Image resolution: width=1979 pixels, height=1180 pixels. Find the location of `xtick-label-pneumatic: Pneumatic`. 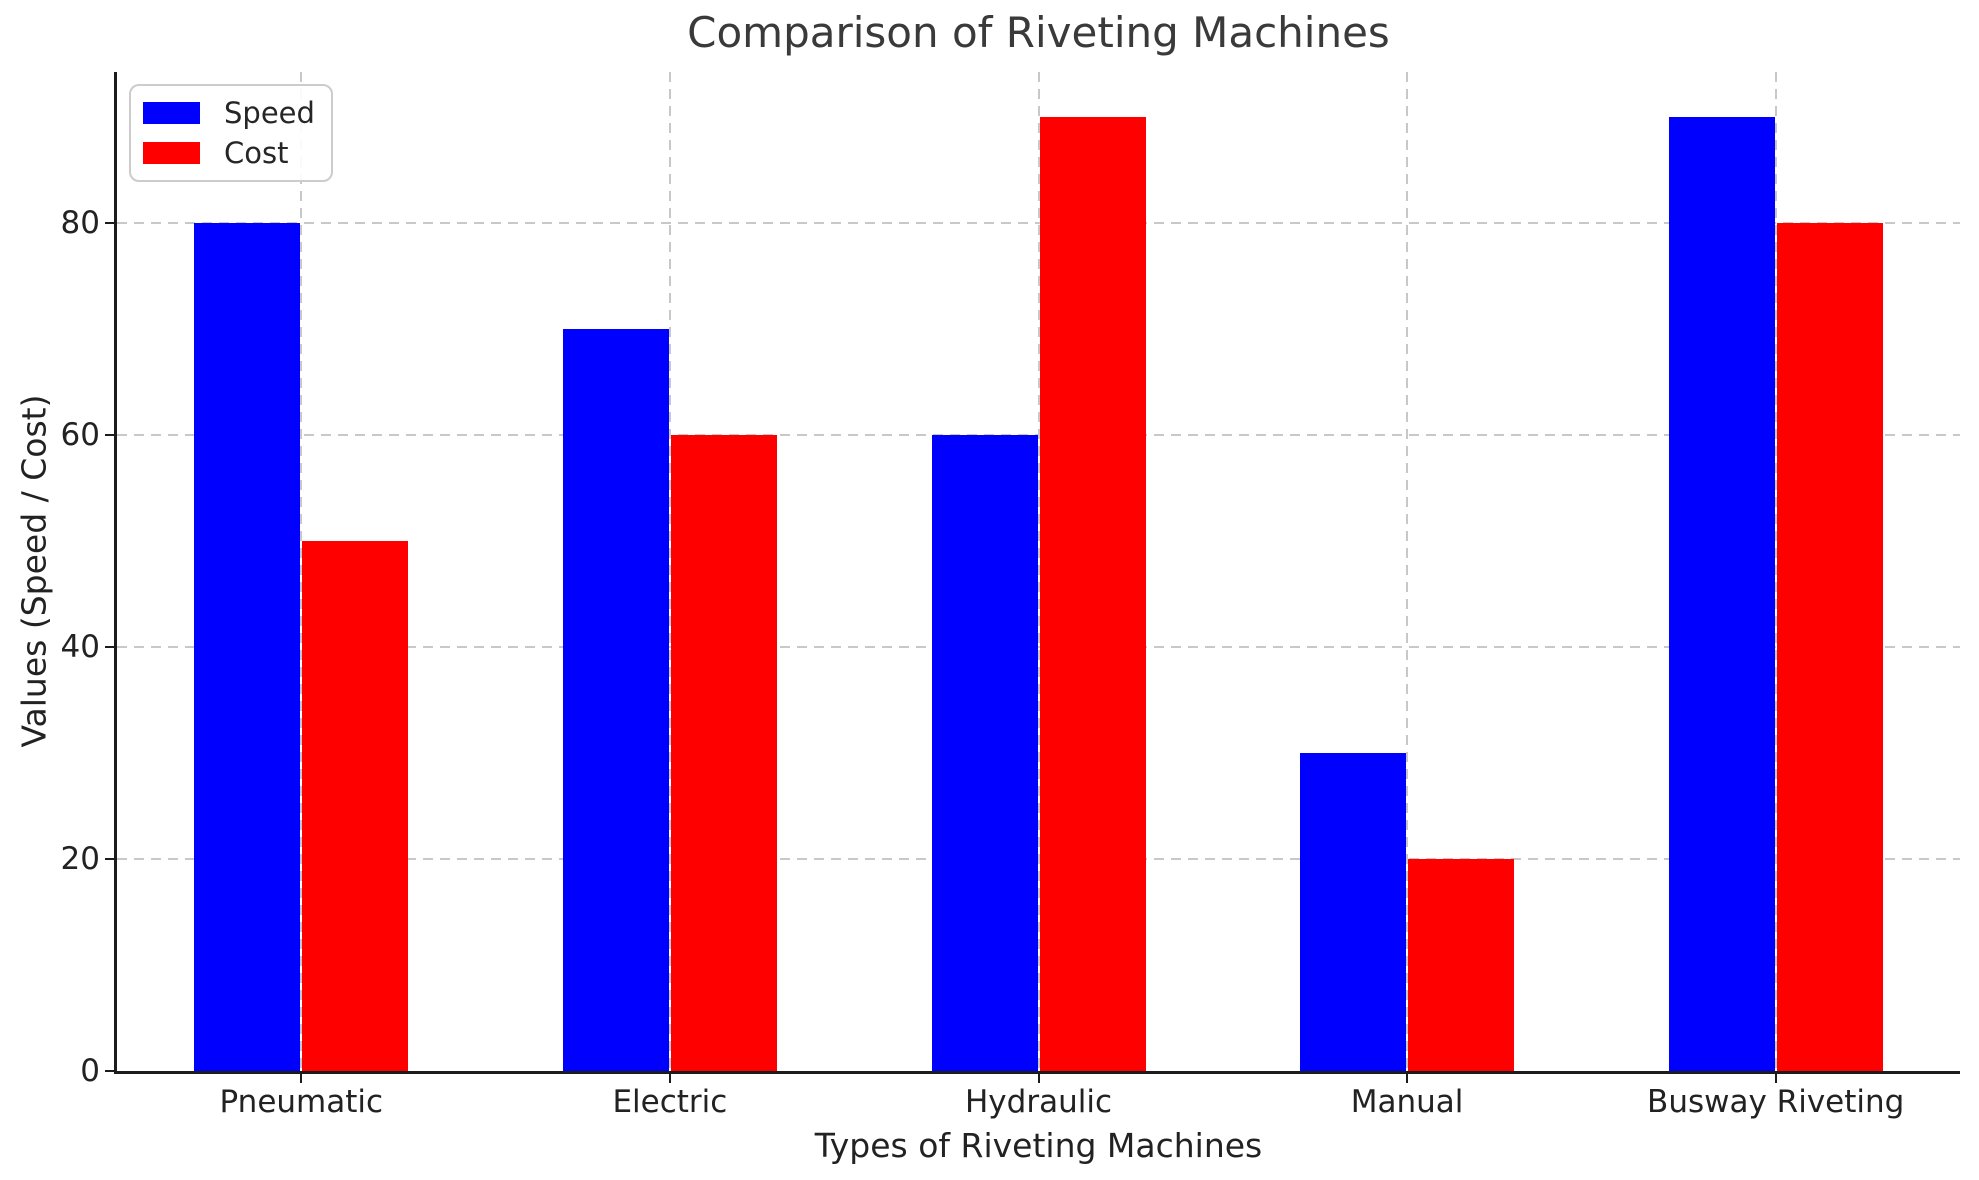

xtick-label-pneumatic: Pneumatic is located at coordinates (301, 1102).